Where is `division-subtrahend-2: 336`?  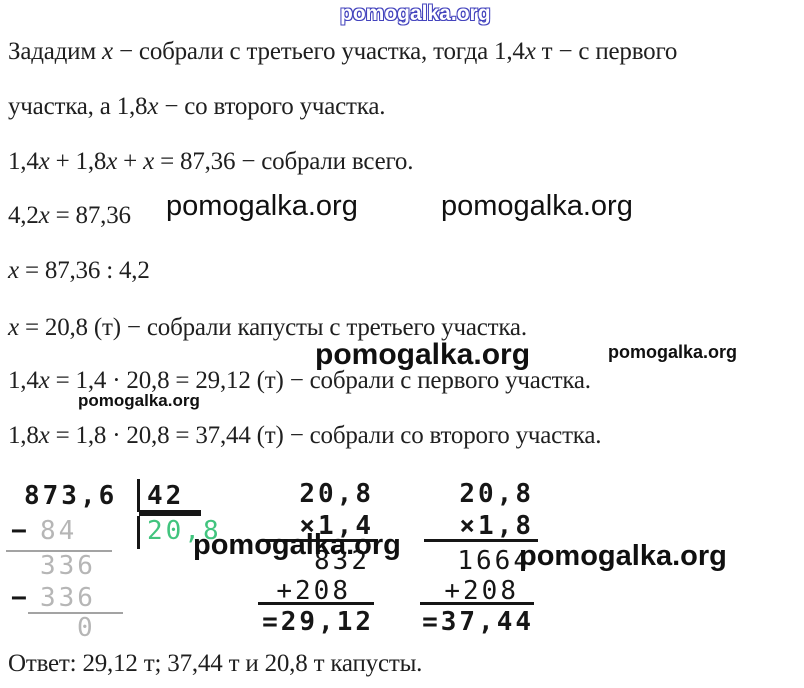
division-subtrahend-2: 336 is located at coordinates (68, 598).